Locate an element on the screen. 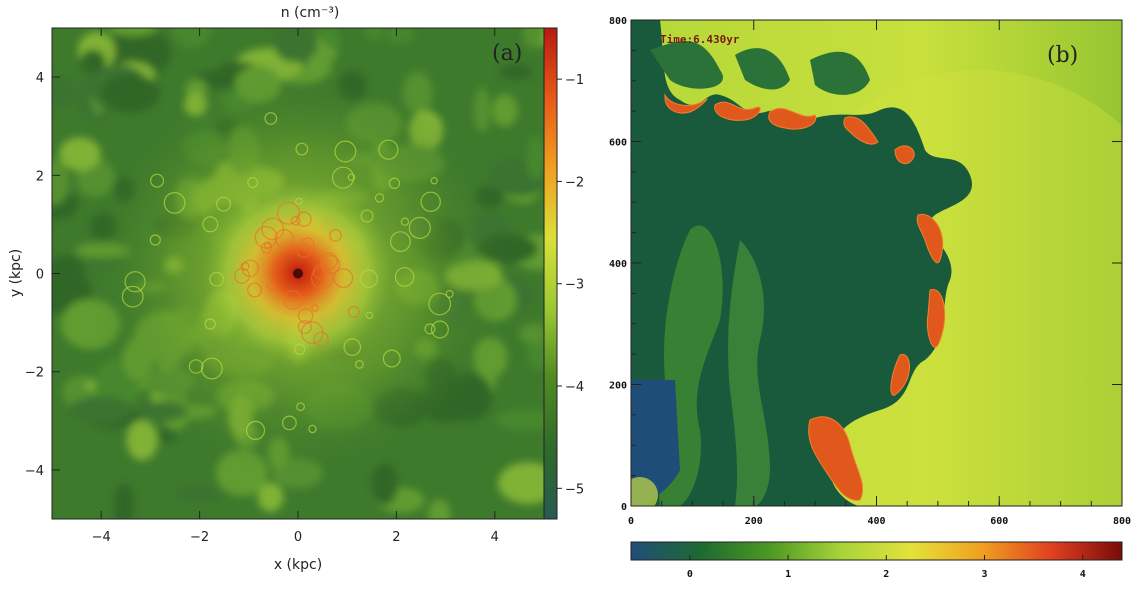  panel-a-xtick-label: 2 is located at coordinates (396, 537).